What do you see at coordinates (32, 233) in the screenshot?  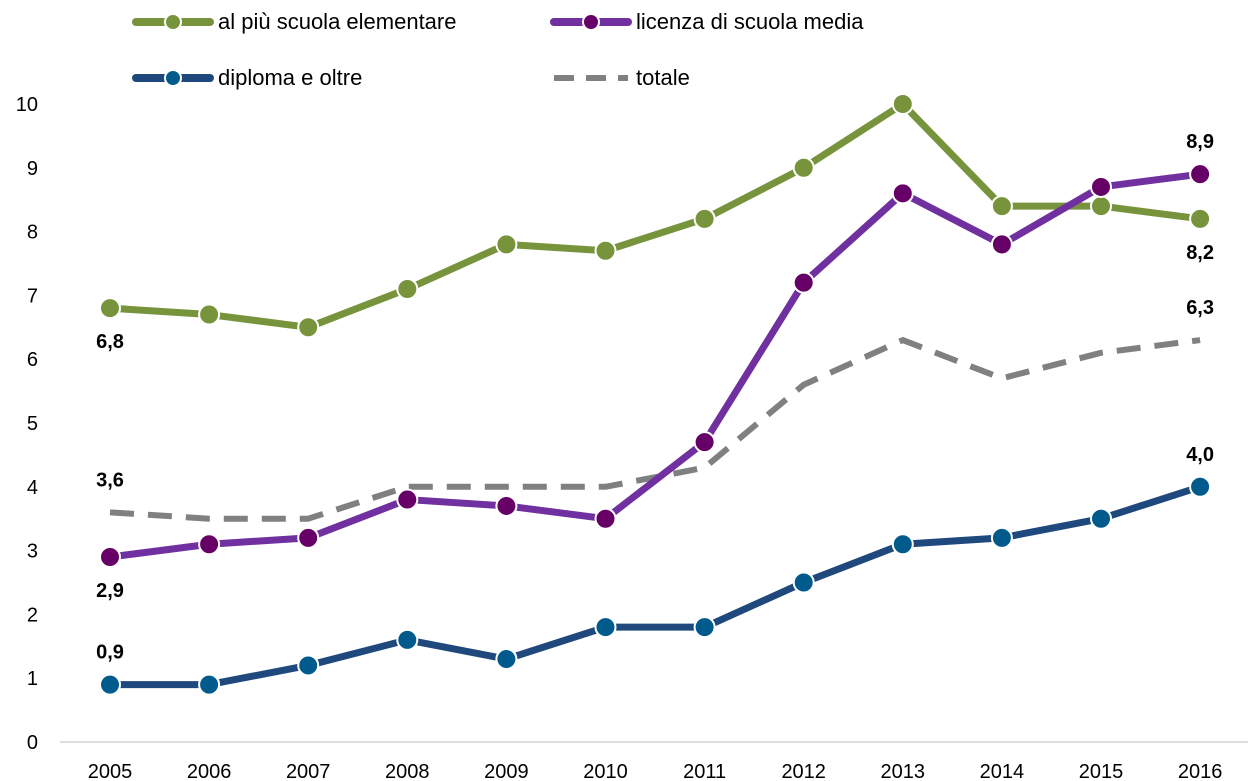 I see `y-tick-label: 8` at bounding box center [32, 233].